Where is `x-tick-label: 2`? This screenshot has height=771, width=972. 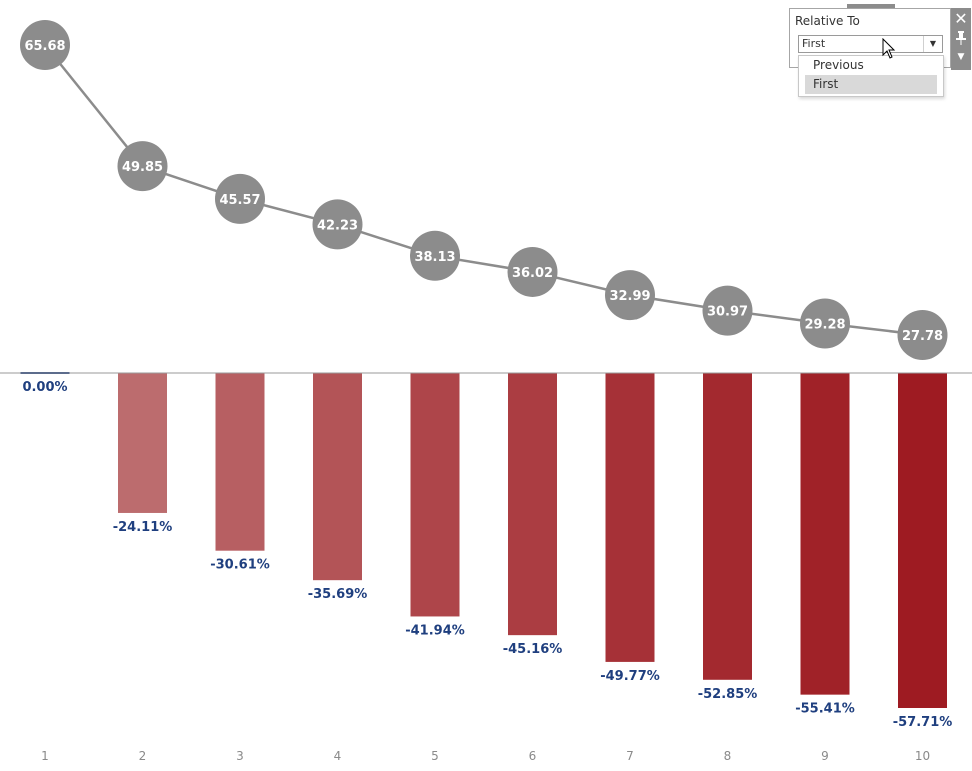 x-tick-label: 2 is located at coordinates (143, 756).